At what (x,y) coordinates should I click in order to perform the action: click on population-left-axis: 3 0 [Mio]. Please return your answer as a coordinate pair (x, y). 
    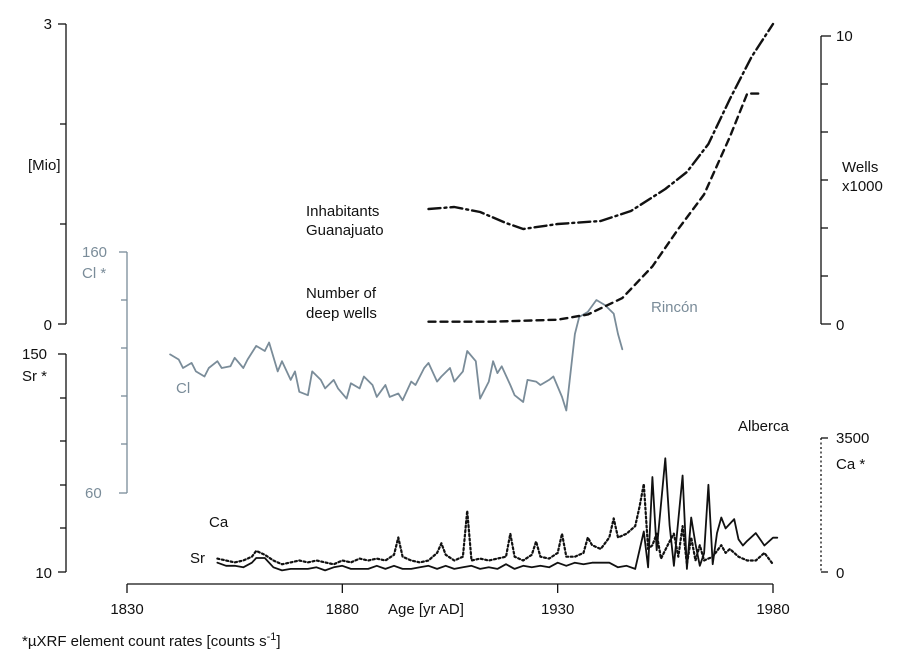
    Looking at the image, I should click on (47, 175).